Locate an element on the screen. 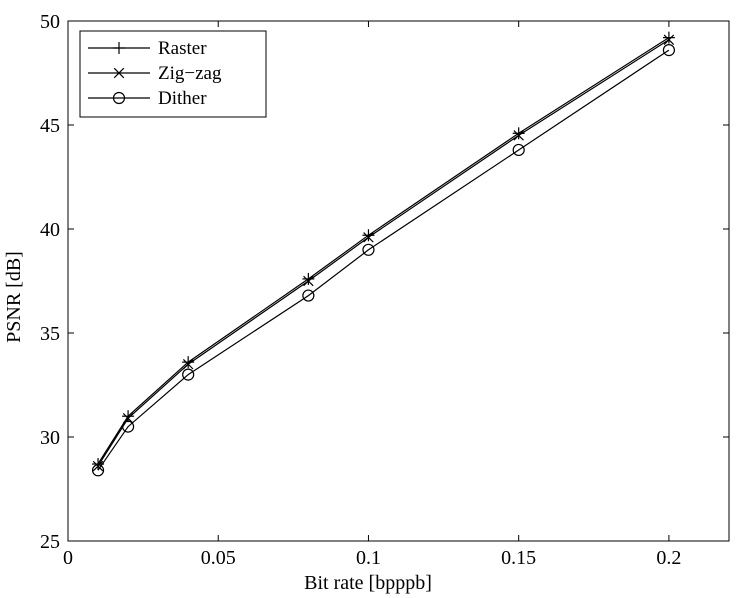 The width and height of the screenshot is (747, 598). x-tick-label: 0.15 is located at coordinates (518, 558).